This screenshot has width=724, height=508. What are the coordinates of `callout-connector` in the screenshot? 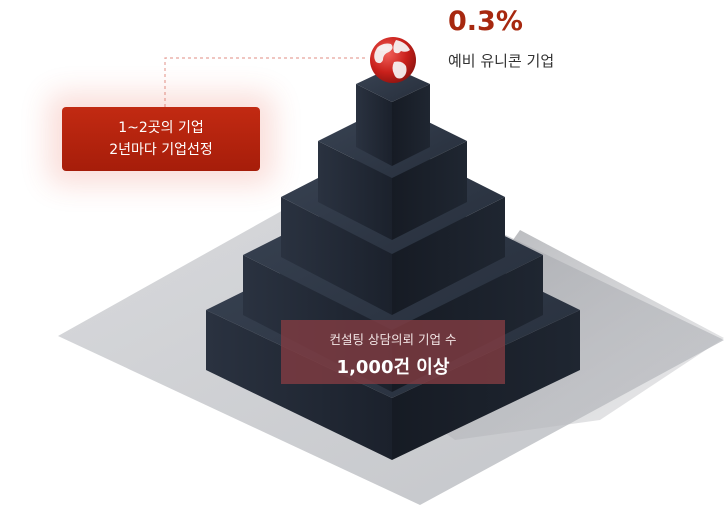 It's located at (266, 82).